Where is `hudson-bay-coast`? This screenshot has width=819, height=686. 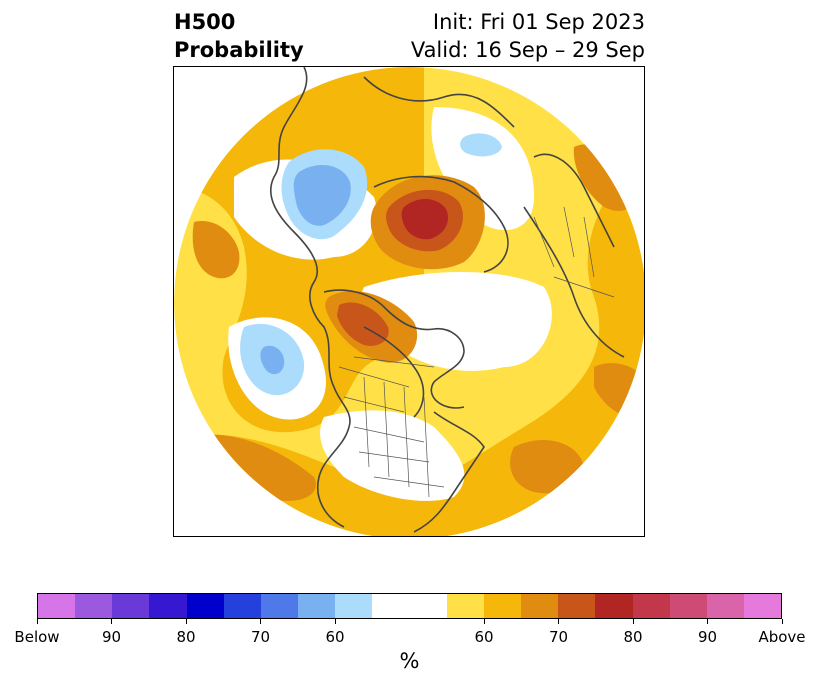
hudson-bay-coast is located at coordinates (394, 372).